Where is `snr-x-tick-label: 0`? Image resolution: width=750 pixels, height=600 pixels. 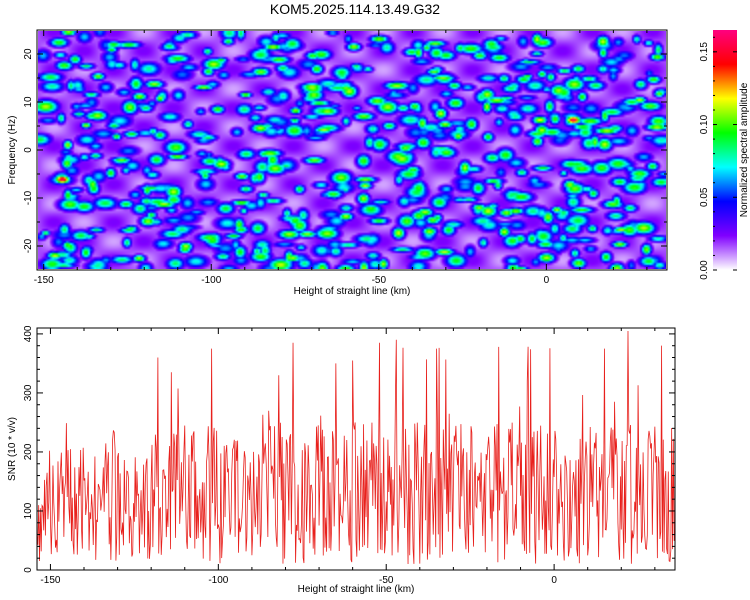
snr-x-tick-label: 0 is located at coordinates (554, 580).